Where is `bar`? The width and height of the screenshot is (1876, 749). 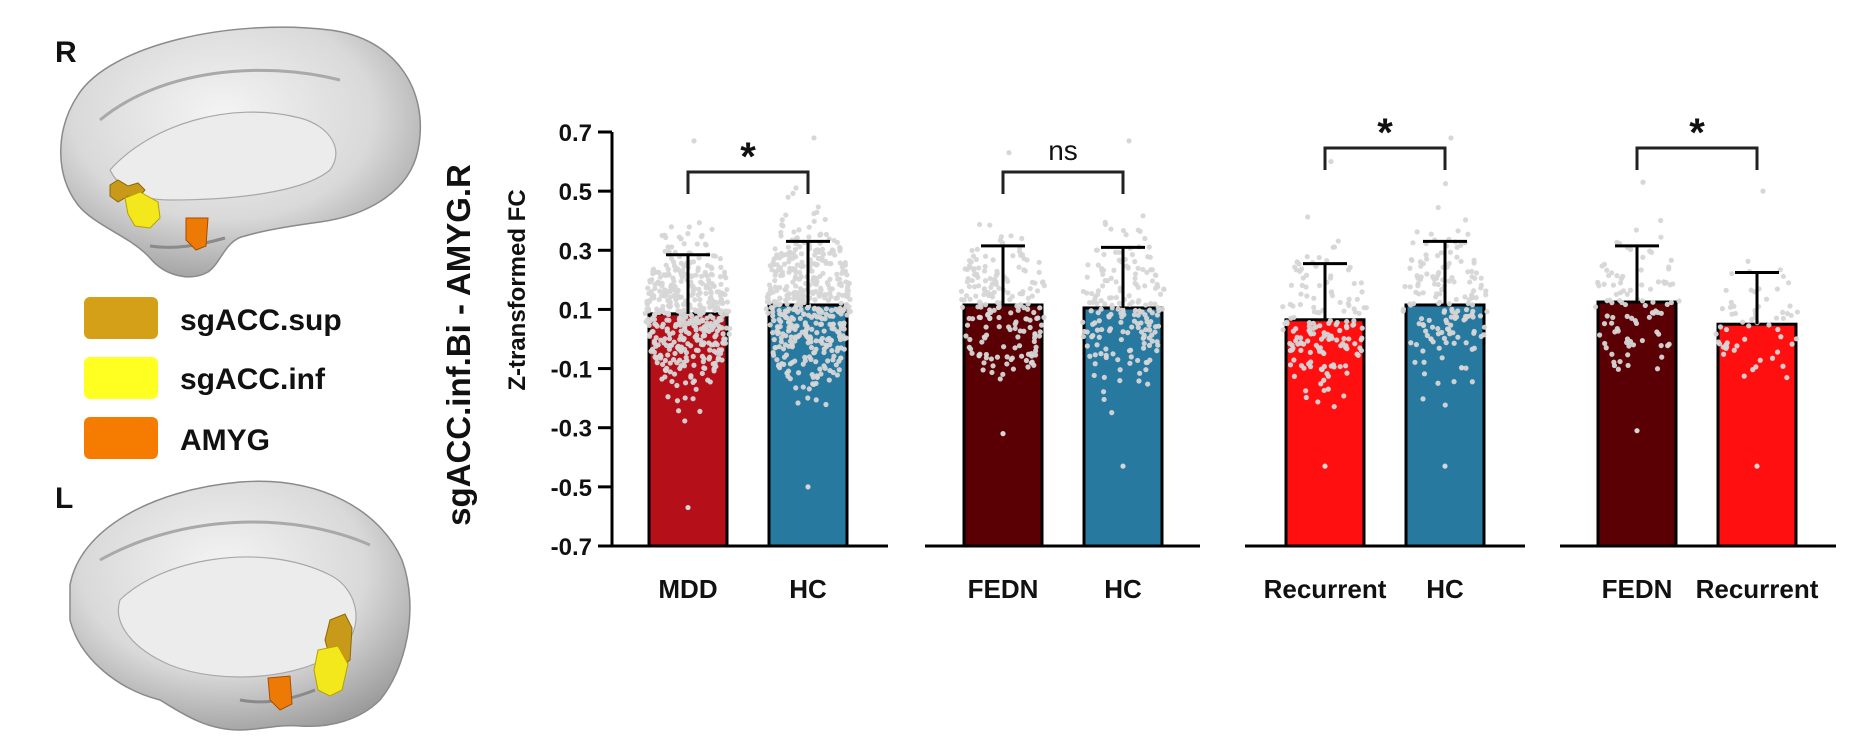 bar is located at coordinates (688, 430).